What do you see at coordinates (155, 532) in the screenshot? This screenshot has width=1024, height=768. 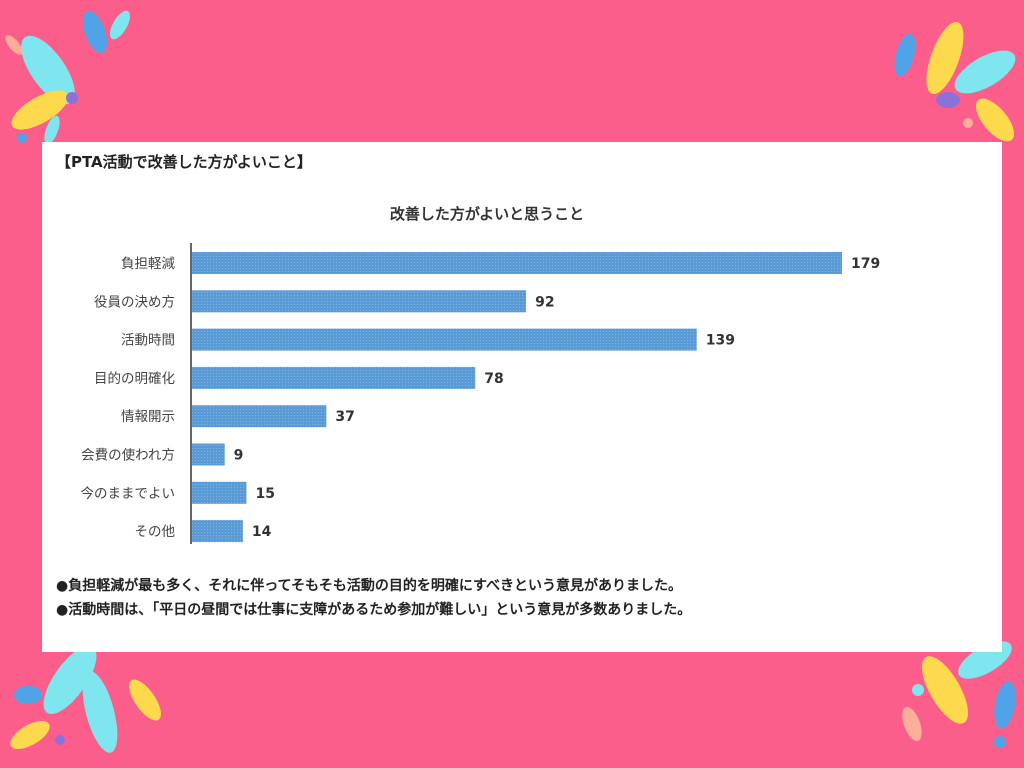 I see `category-label: その他` at bounding box center [155, 532].